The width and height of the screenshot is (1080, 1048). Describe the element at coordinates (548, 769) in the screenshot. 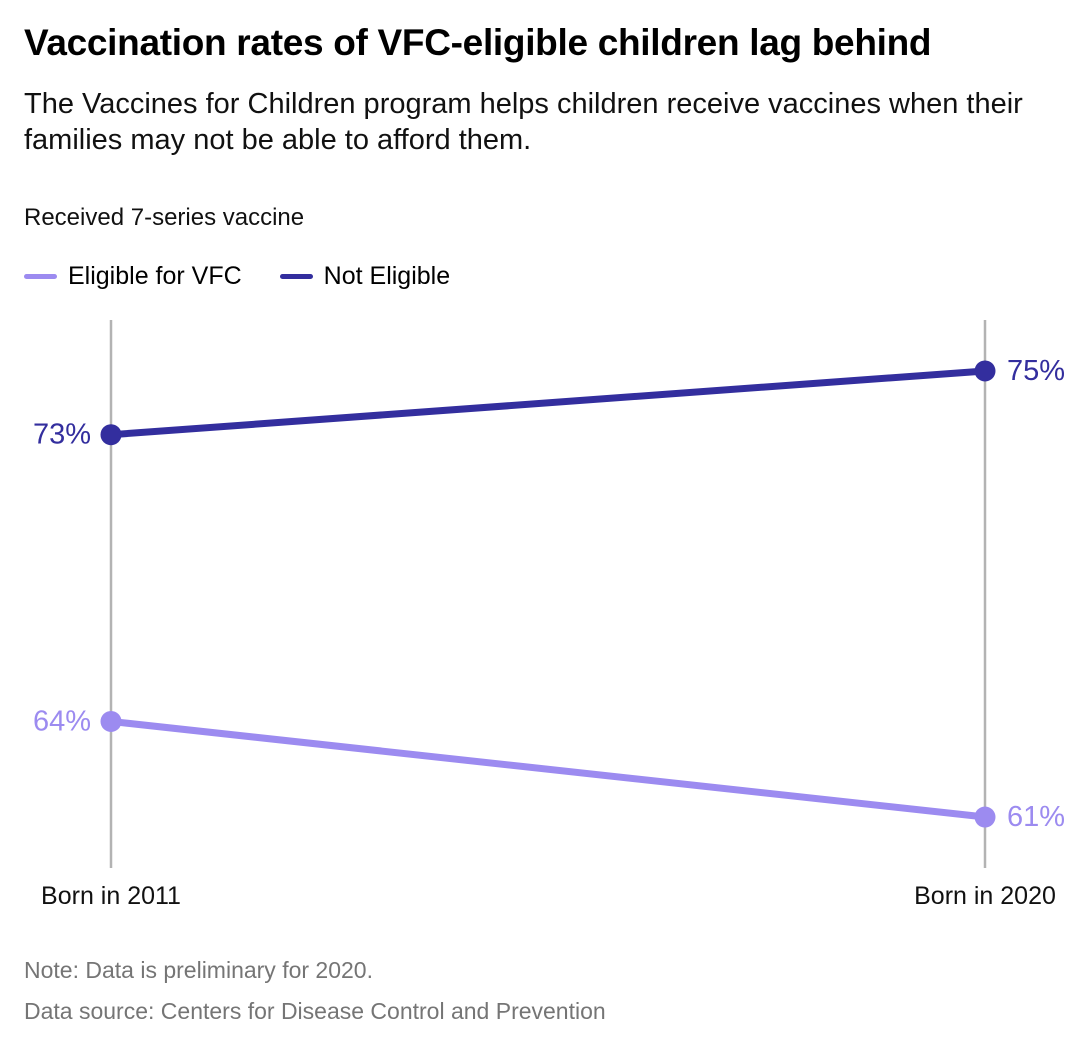

I see `line-eligible-for-vfc` at that location.